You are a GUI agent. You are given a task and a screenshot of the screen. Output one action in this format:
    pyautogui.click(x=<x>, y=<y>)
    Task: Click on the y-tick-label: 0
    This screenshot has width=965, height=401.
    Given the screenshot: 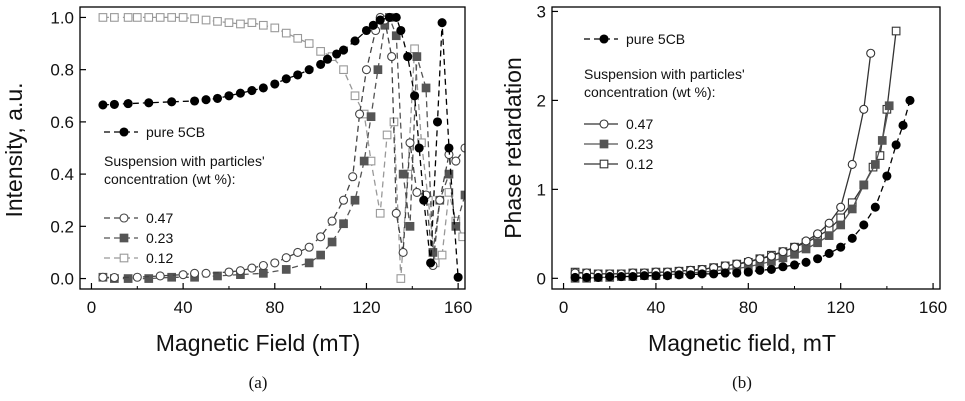 What is the action you would take?
    pyautogui.click(x=541, y=278)
    